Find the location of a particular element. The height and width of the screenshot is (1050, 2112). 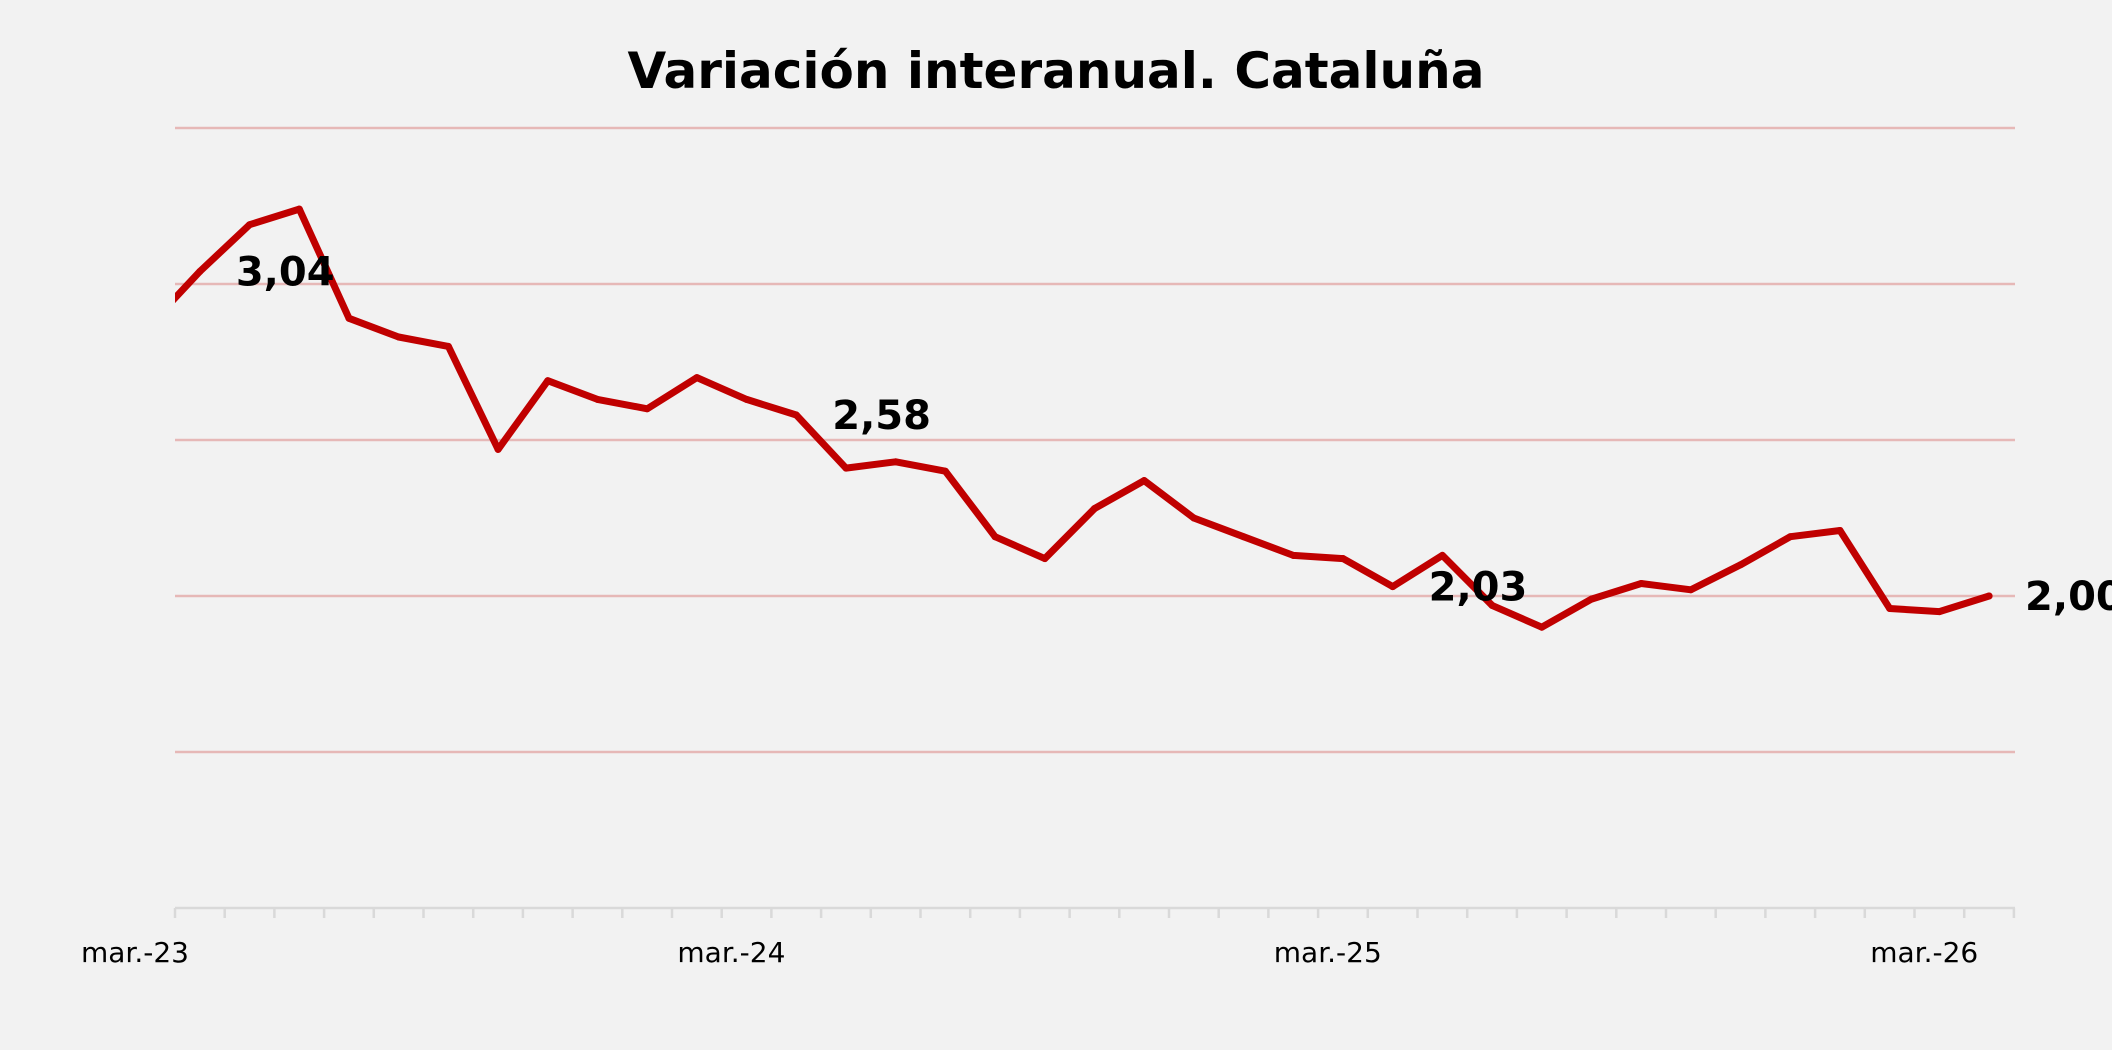

x-tick-label: mar.-26 is located at coordinates (1924, 952).